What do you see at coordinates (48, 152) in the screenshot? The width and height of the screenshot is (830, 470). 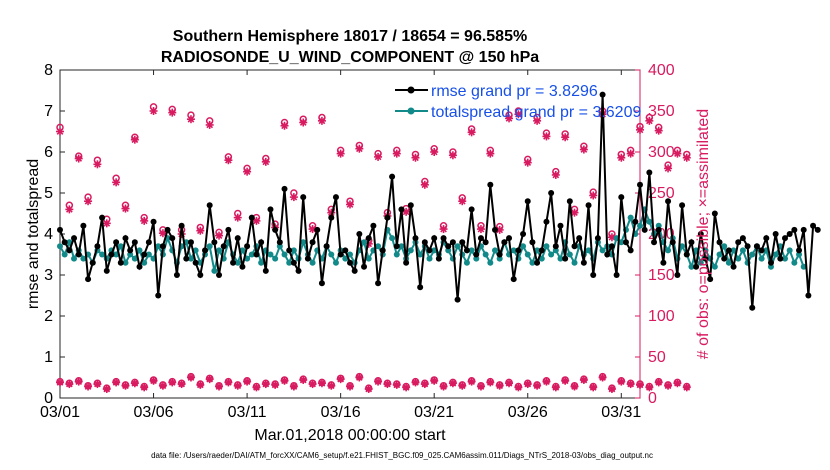 I see `y-left-tick-label: 6` at bounding box center [48, 152].